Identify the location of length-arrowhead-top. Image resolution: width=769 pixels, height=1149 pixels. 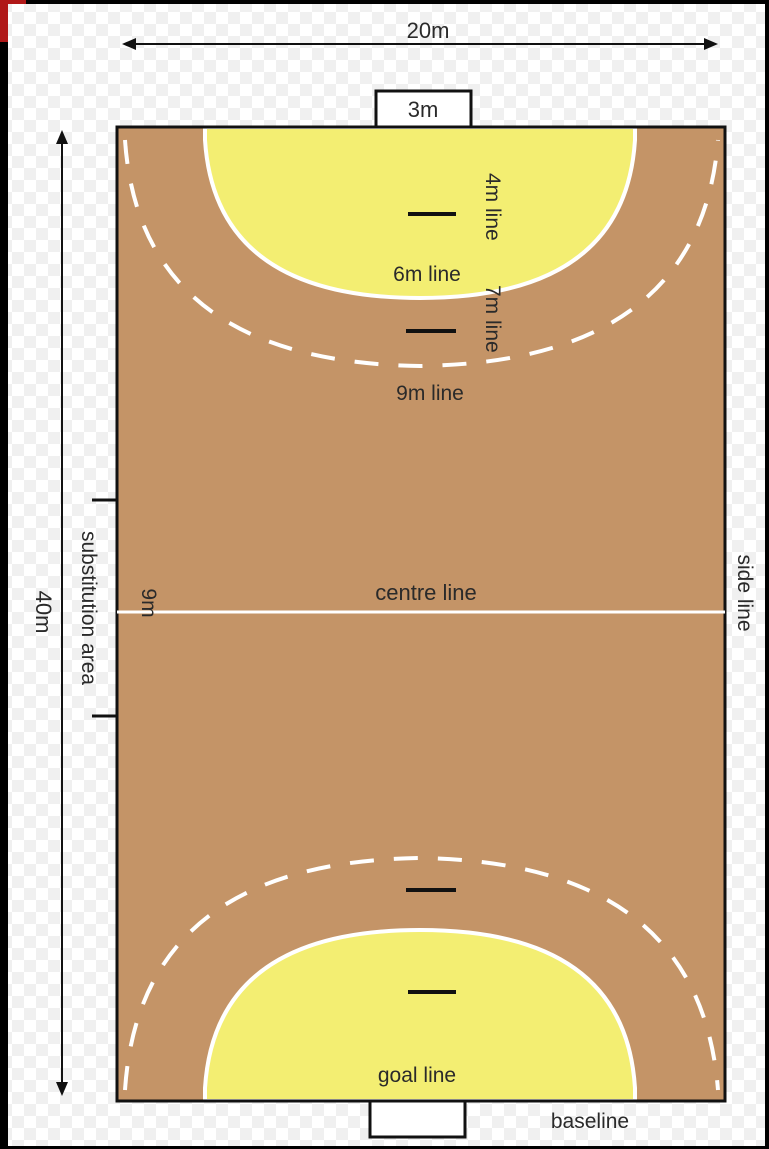
(62, 137).